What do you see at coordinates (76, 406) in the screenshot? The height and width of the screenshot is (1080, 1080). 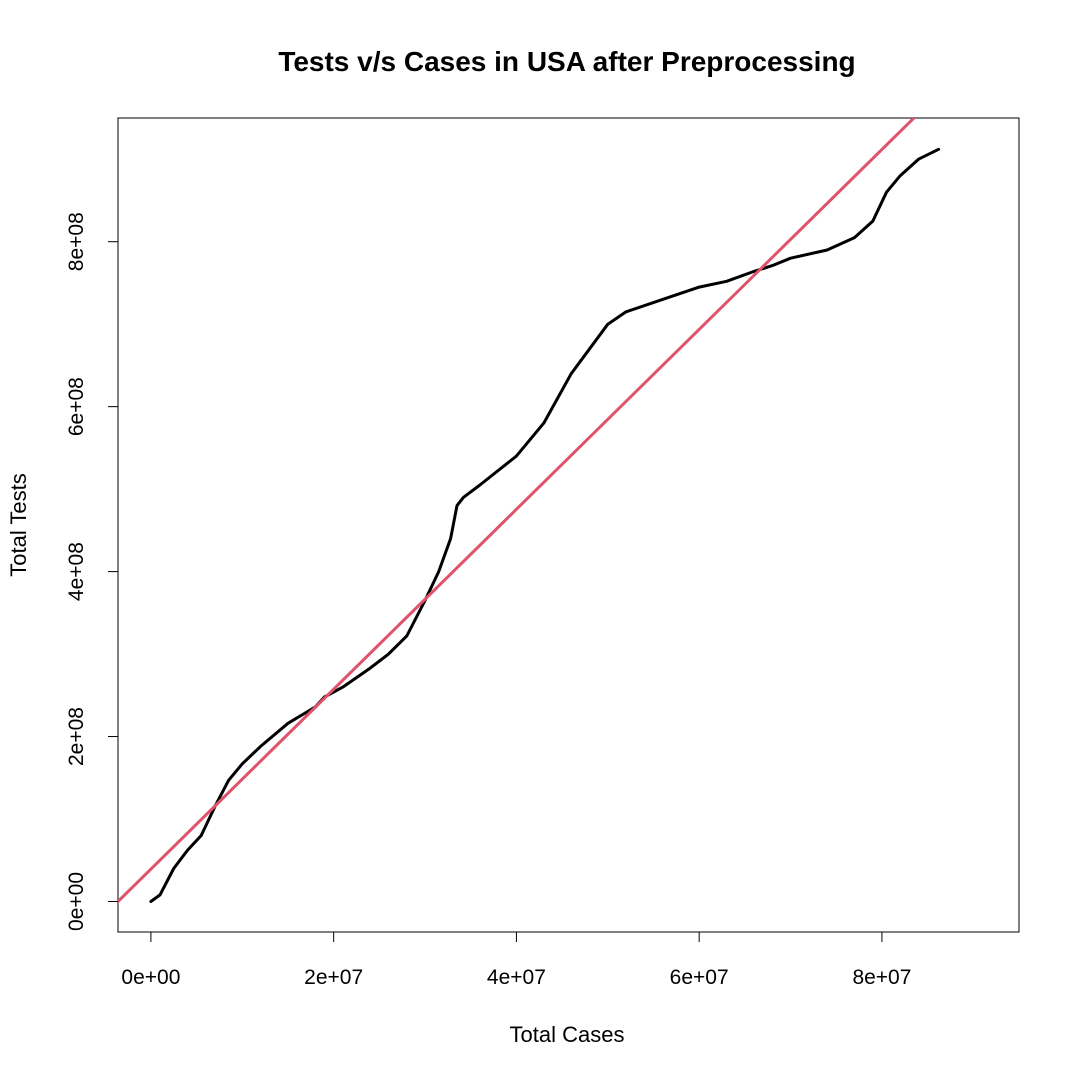 I see `y-tick-label: 6e+08` at bounding box center [76, 406].